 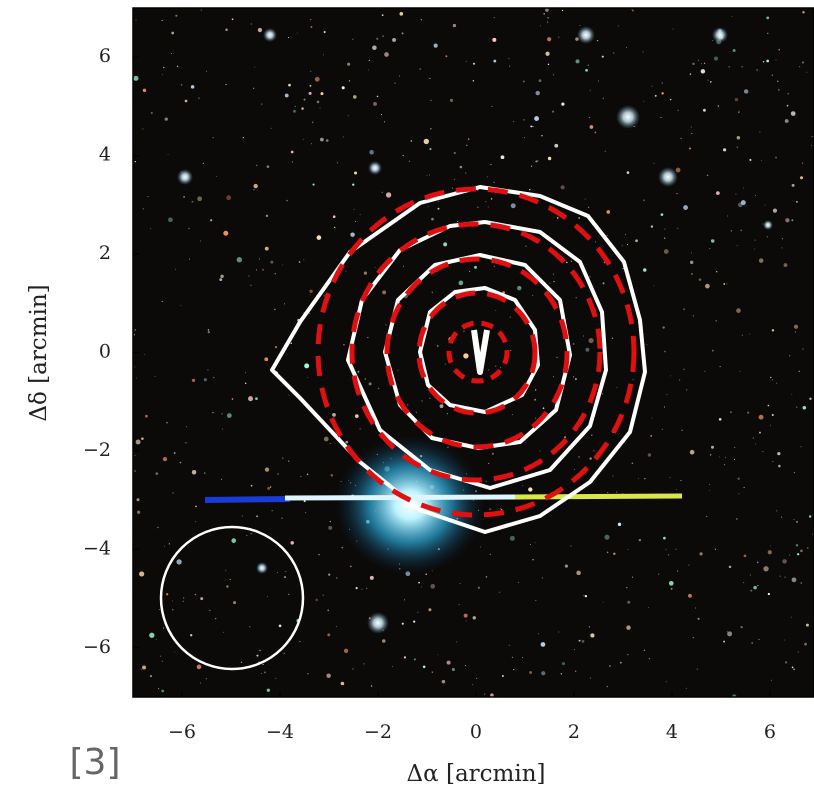 What do you see at coordinates (672, 732) in the screenshot?
I see `x-tick-label: 4` at bounding box center [672, 732].